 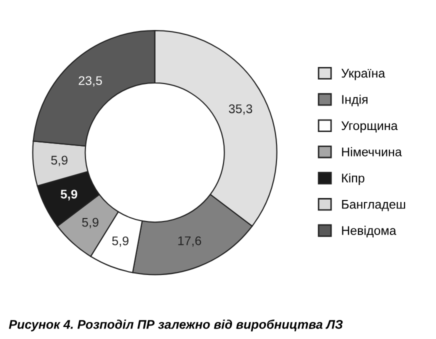 I want to click on legend-label: Бангладеш, so click(x=374, y=206).